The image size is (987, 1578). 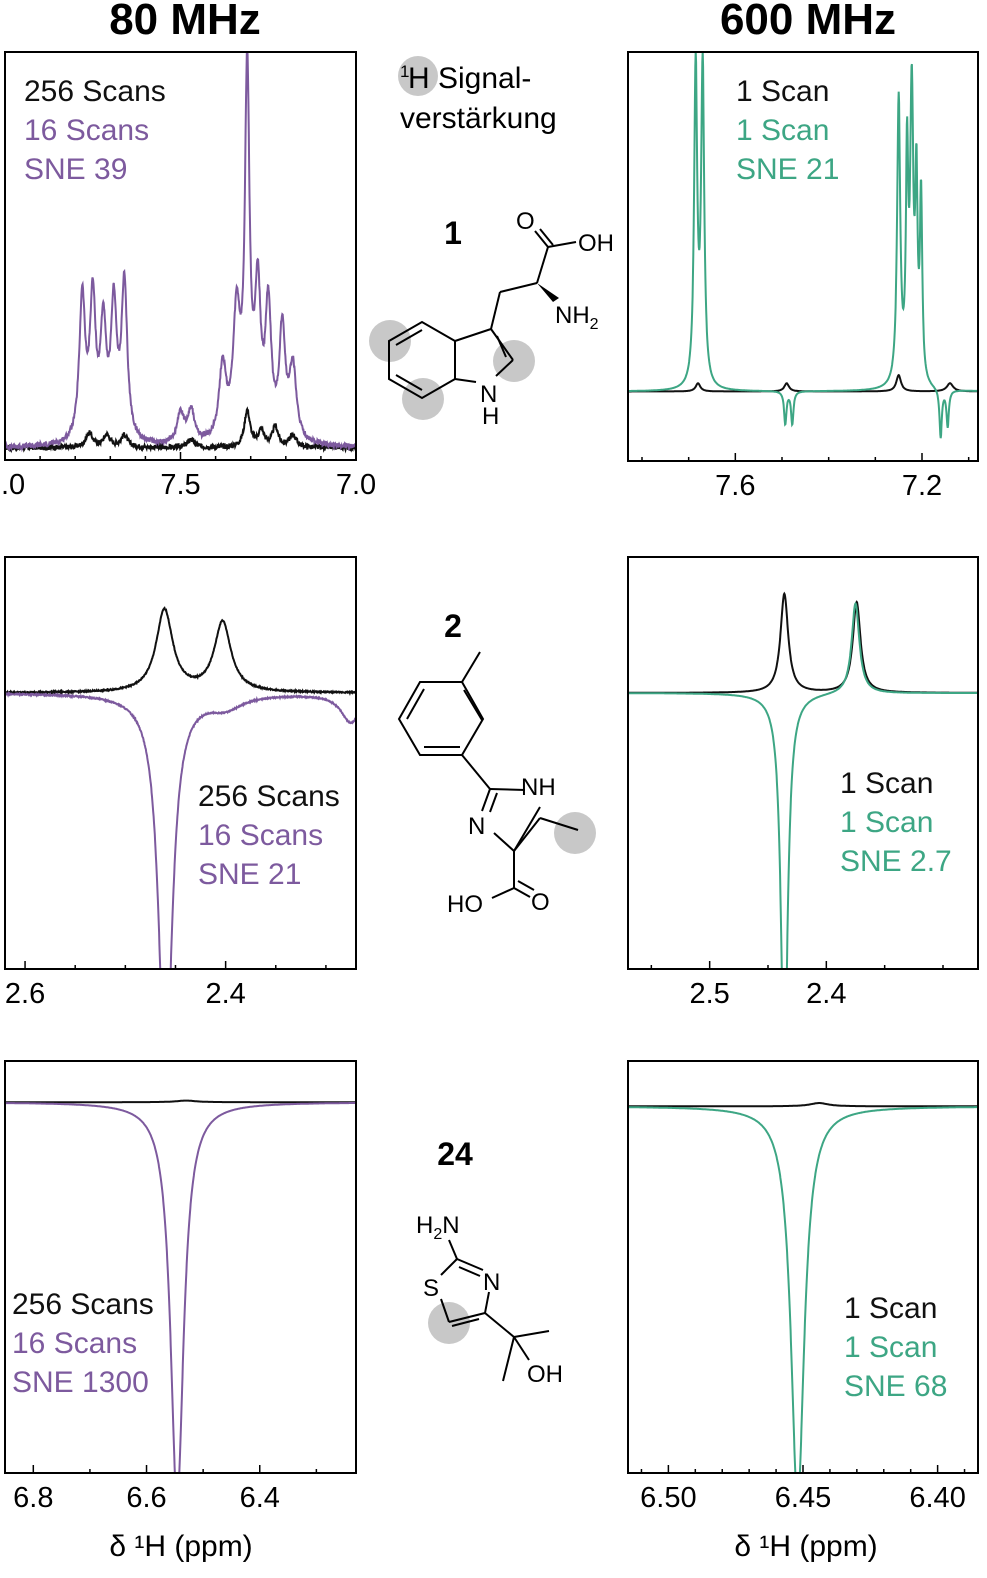 What do you see at coordinates (185, 22) in the screenshot?
I see `header-80mhz: 80 MHz` at bounding box center [185, 22].